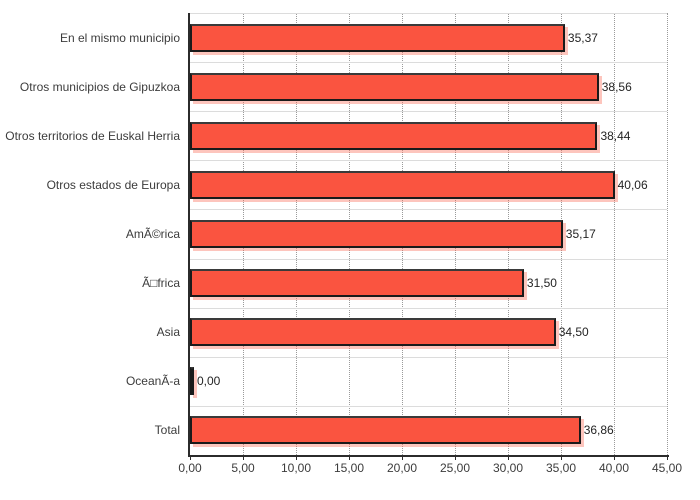 This screenshot has height=500, width=700. What do you see at coordinates (99, 86) in the screenshot?
I see `category-label: Otros municipios de Gipuzkoa` at bounding box center [99, 86].